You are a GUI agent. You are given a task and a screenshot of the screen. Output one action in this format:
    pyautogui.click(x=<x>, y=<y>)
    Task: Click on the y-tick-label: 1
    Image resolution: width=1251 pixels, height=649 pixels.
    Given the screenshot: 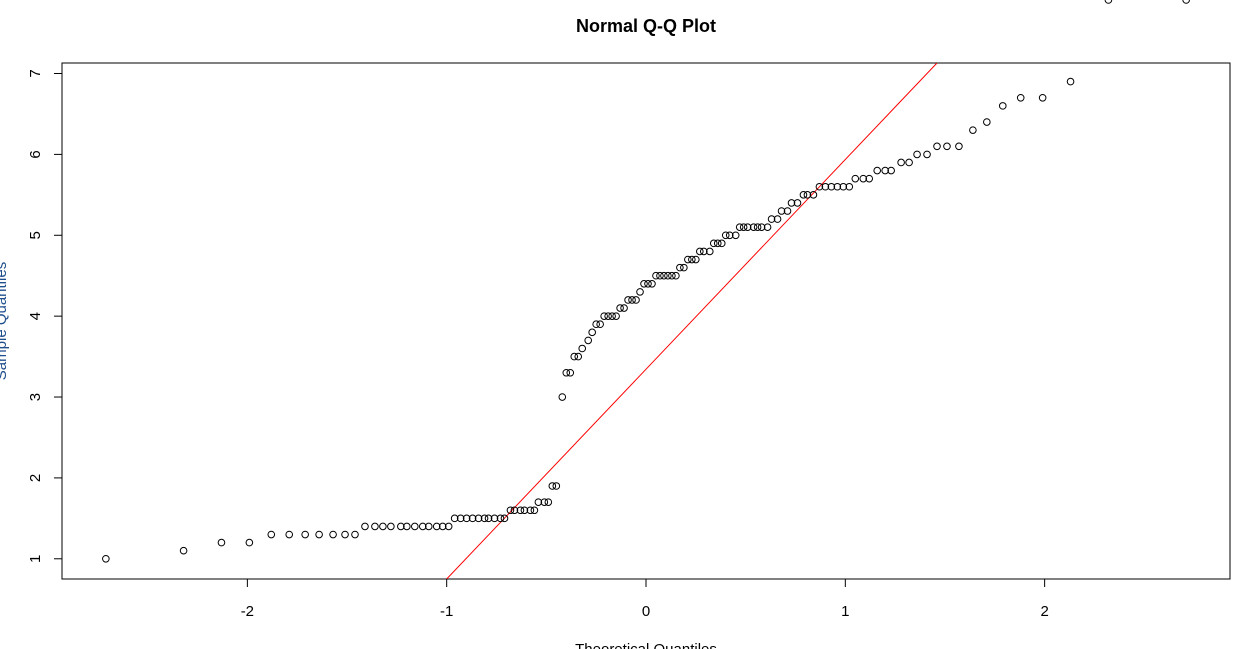 What is the action you would take?
    pyautogui.click(x=35, y=559)
    